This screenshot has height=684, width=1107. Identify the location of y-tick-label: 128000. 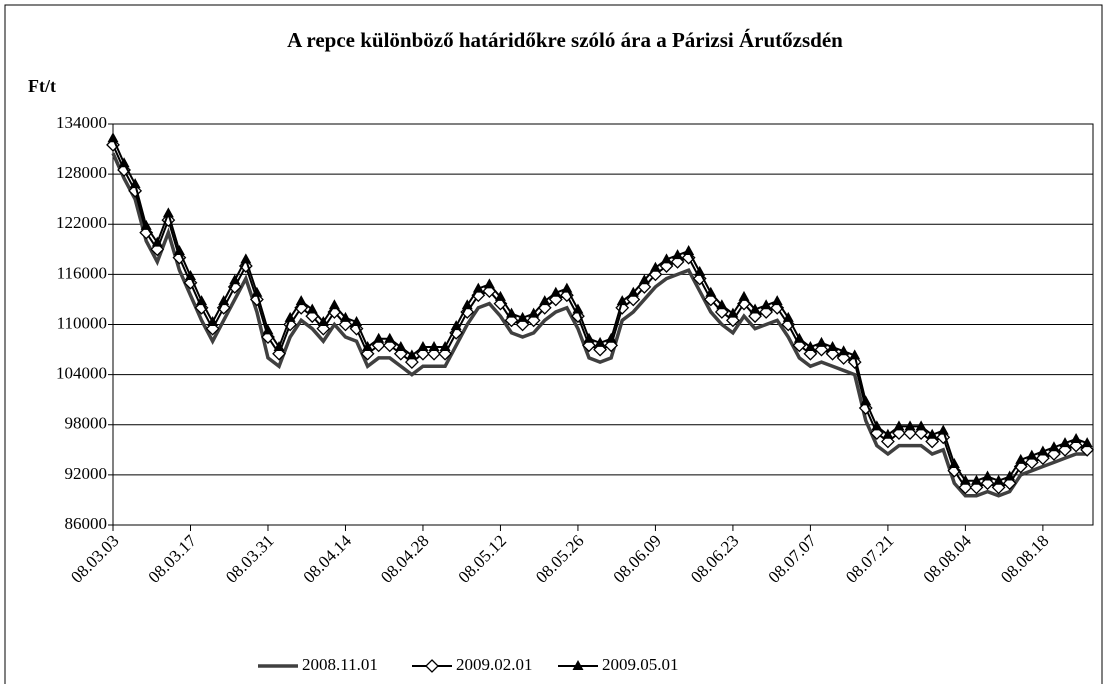
(81, 172).